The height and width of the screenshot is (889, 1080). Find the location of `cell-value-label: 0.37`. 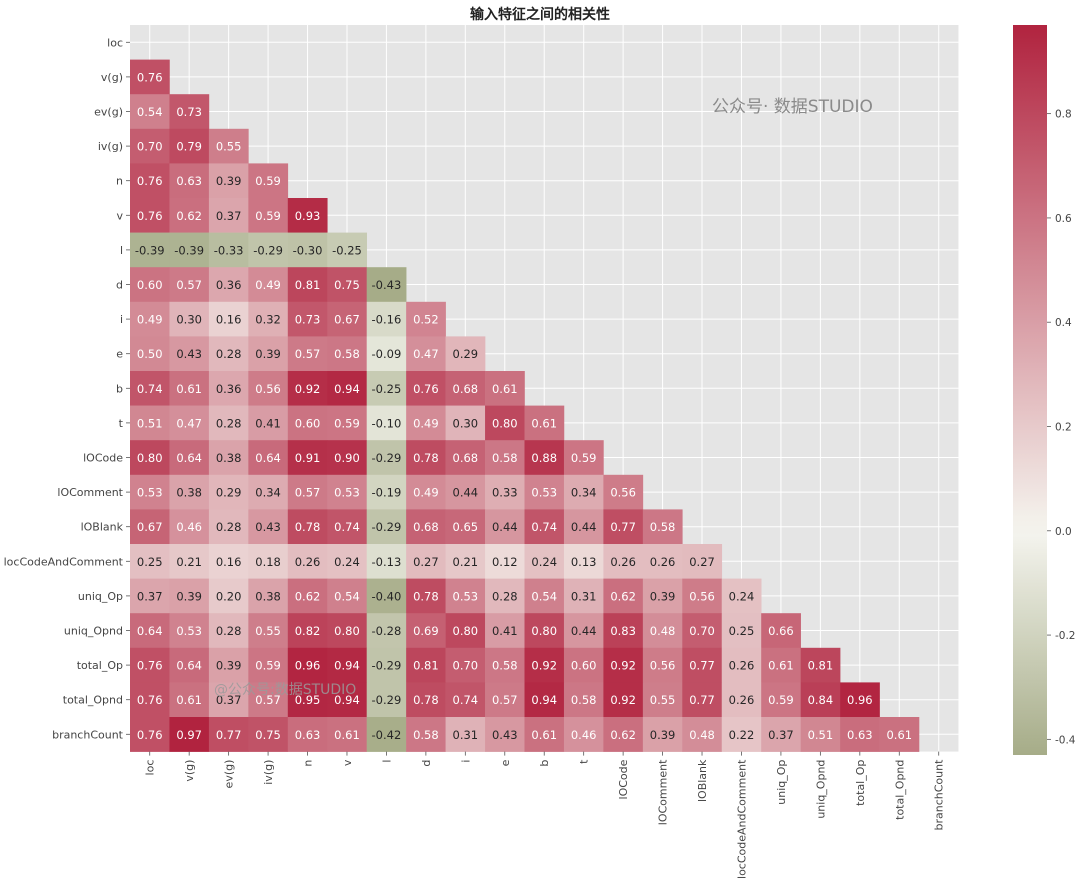

cell-value-label: 0.37 is located at coordinates (150, 596).